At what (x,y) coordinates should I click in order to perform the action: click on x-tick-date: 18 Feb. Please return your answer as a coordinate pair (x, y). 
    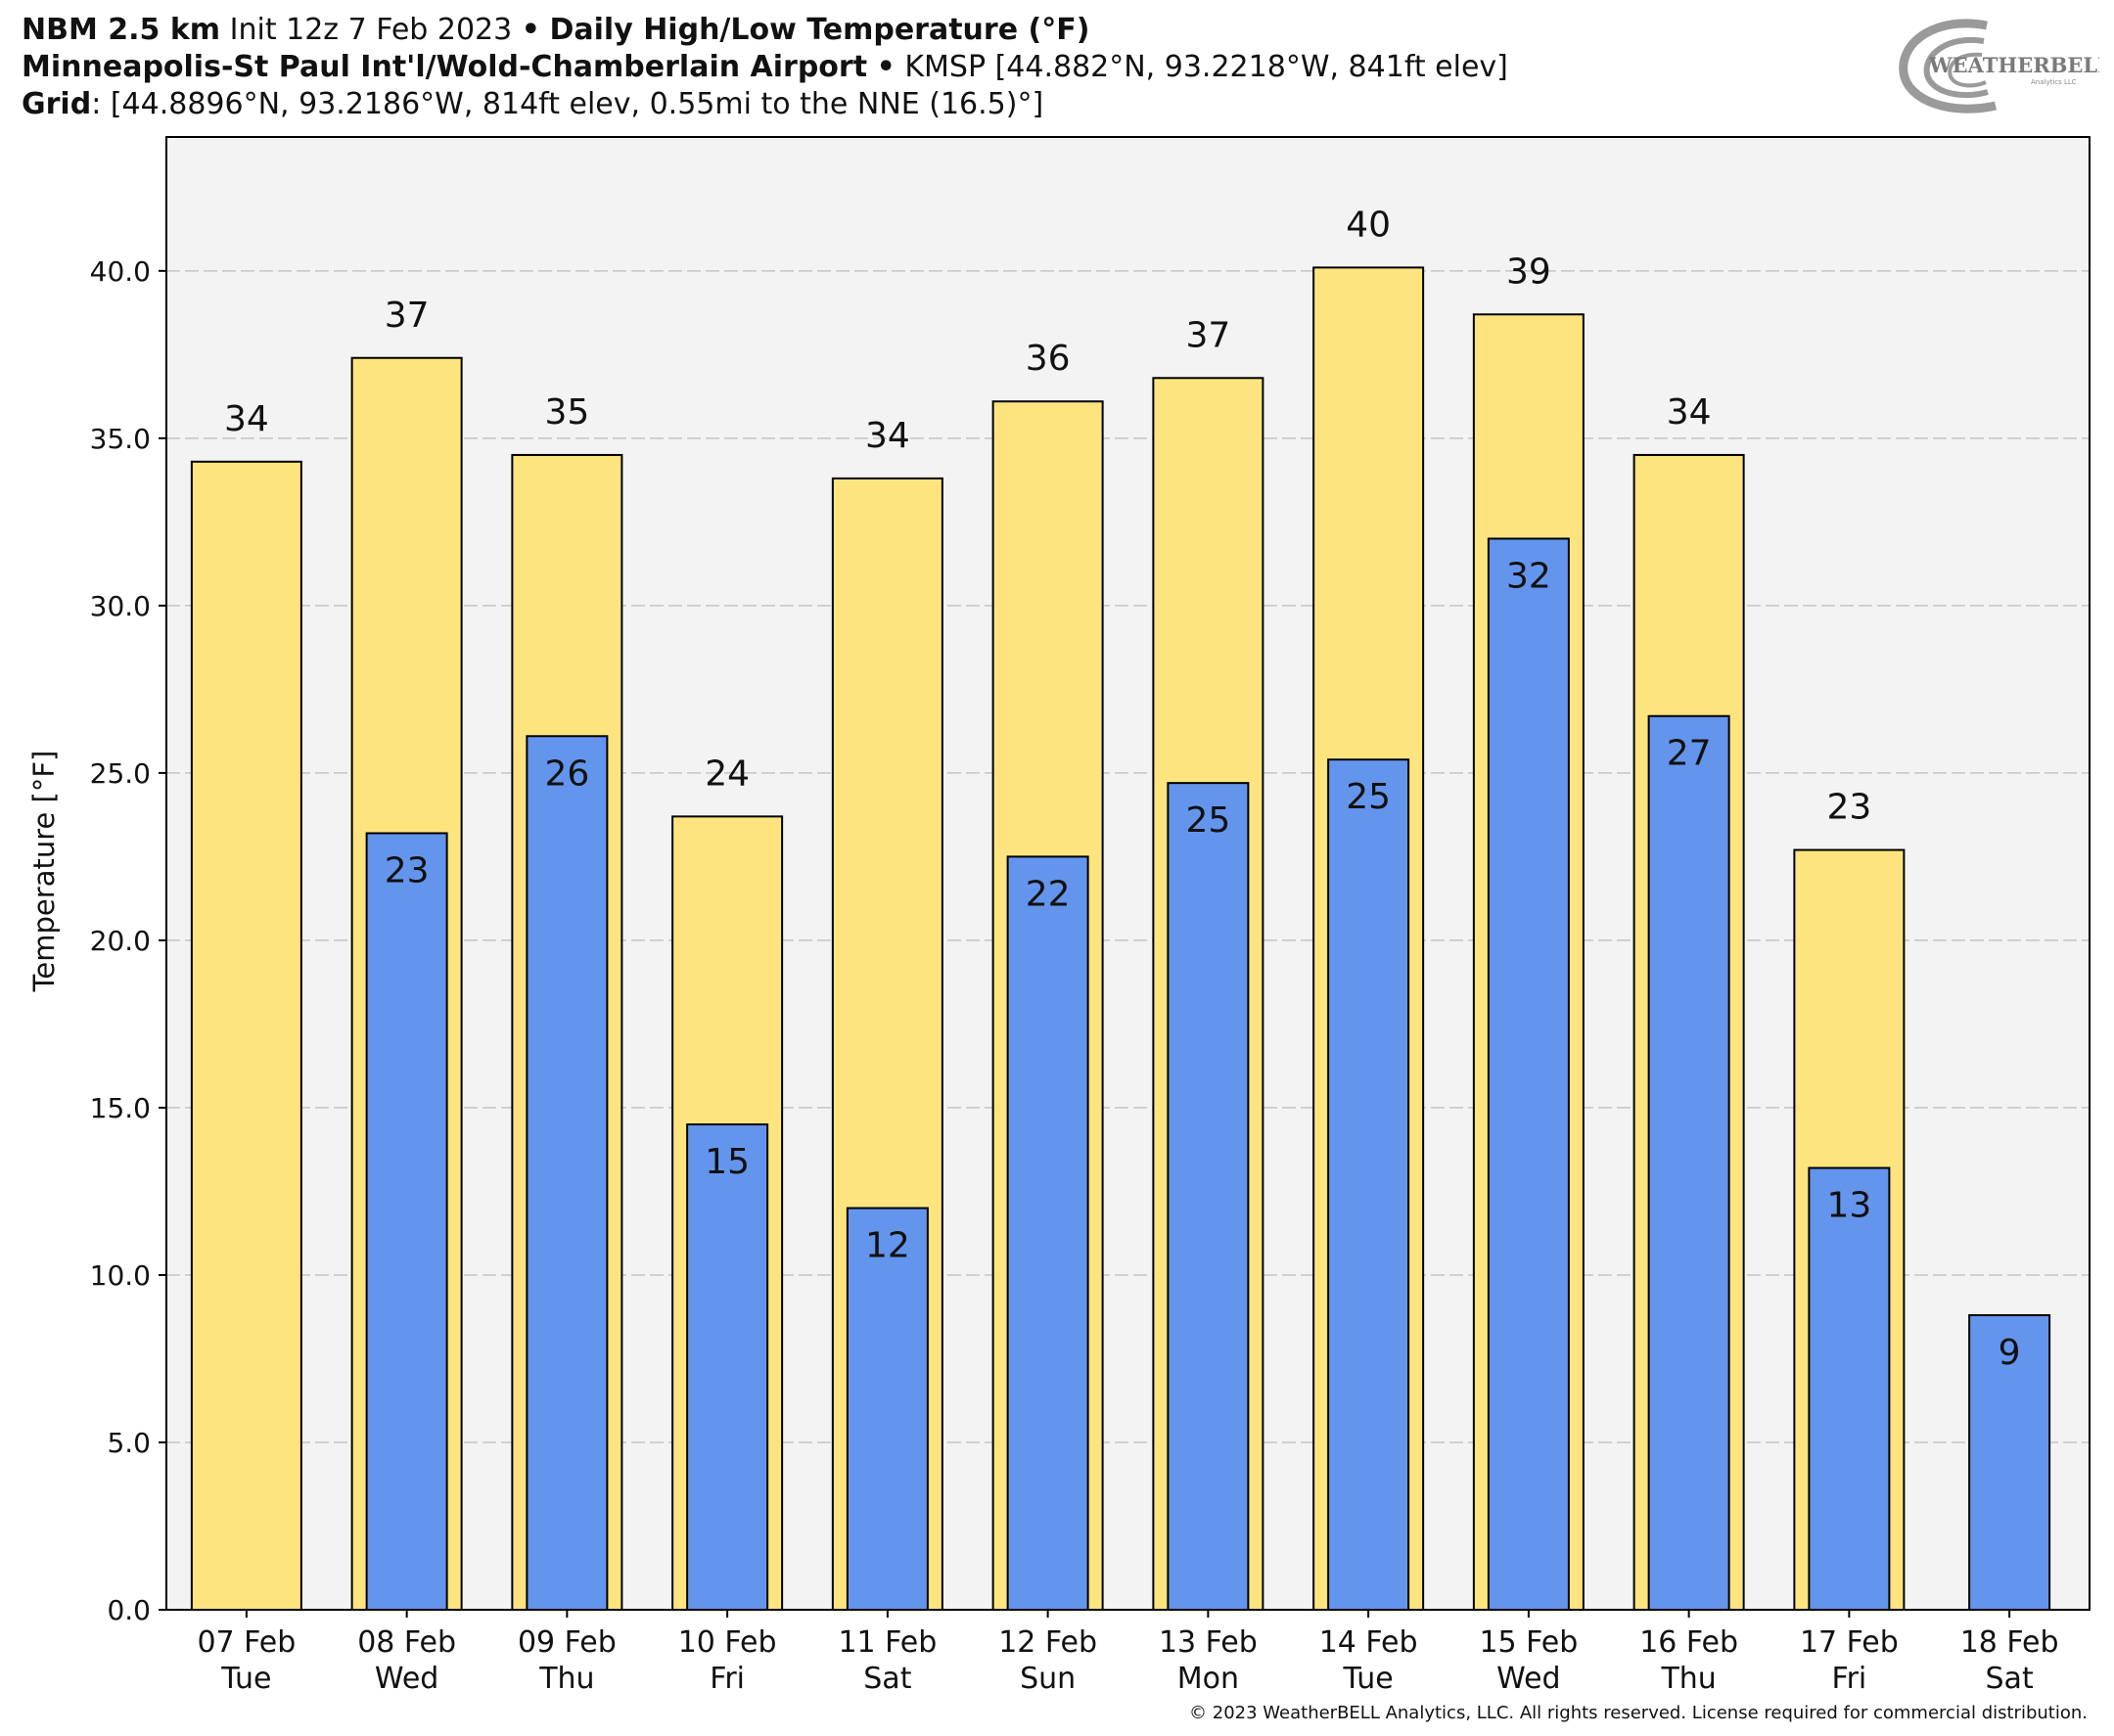
    Looking at the image, I should click on (2009, 1642).